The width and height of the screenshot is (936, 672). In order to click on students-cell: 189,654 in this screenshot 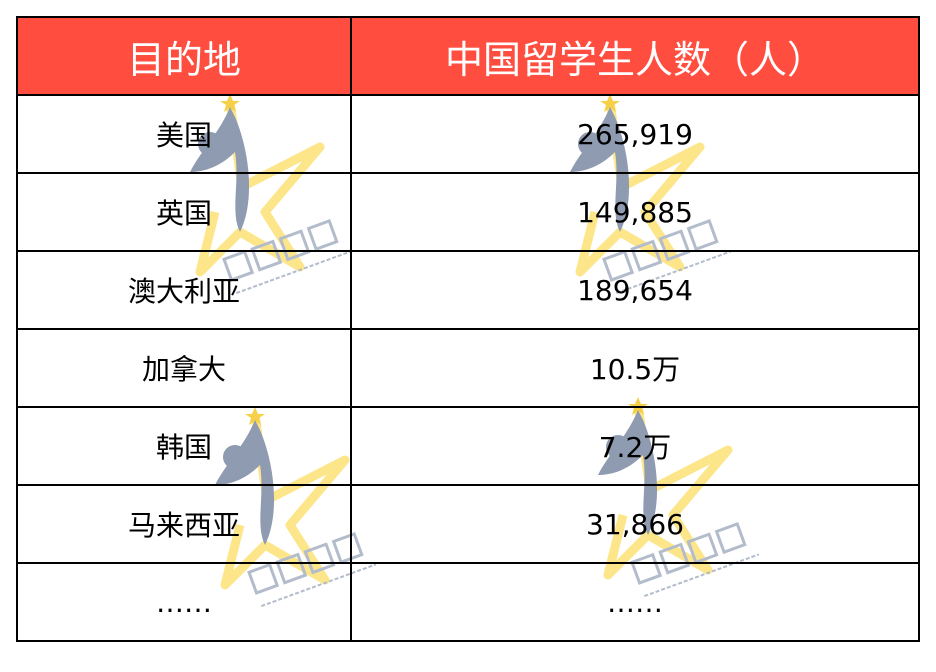, I will do `click(635, 290)`.